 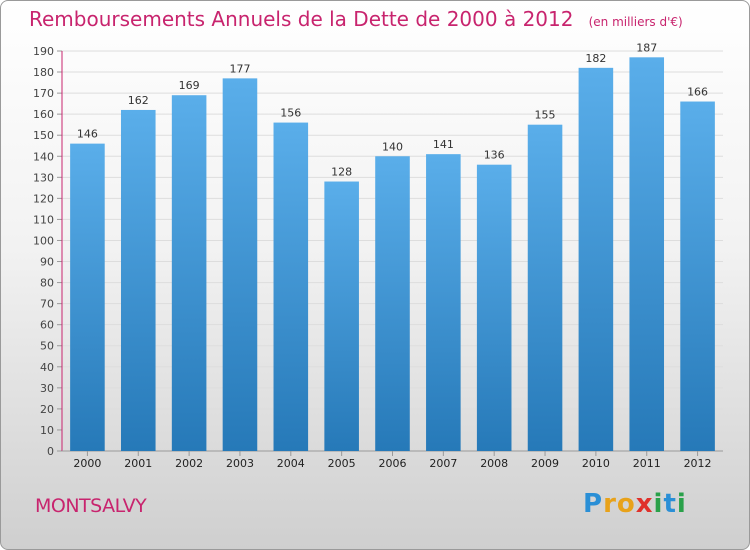 I want to click on x-tick-label: 2008, so click(x=494, y=463).